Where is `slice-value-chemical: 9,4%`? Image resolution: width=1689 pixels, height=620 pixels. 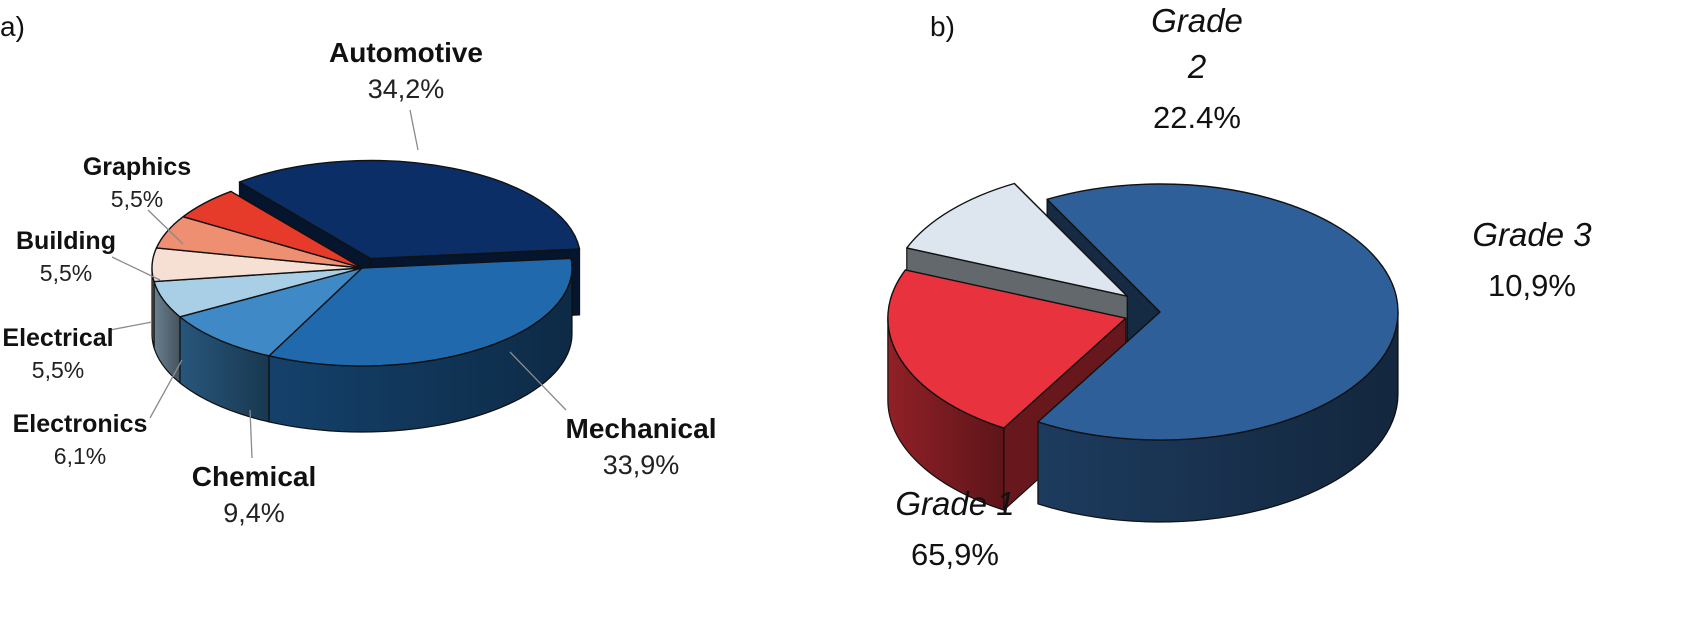
slice-value-chemical: 9,4% is located at coordinates (254, 513).